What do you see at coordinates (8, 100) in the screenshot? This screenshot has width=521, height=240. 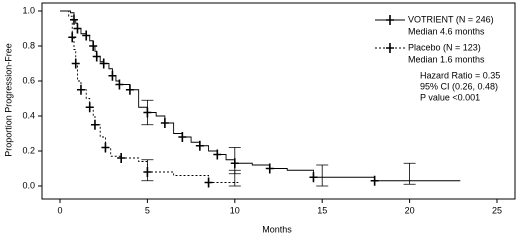 I see `y-axis-label: Proportion Progression-Free` at bounding box center [8, 100].